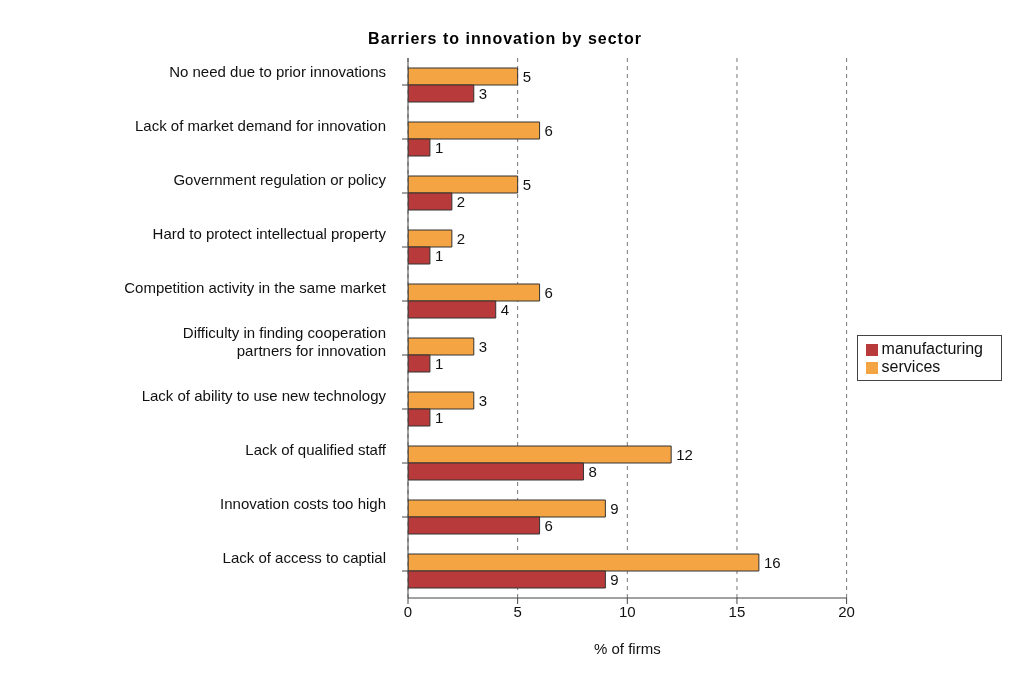 Image resolution: width=1010 pixels, height=698 pixels. Describe the element at coordinates (737, 611) in the screenshot. I see `x-tick-label: 15` at that location.